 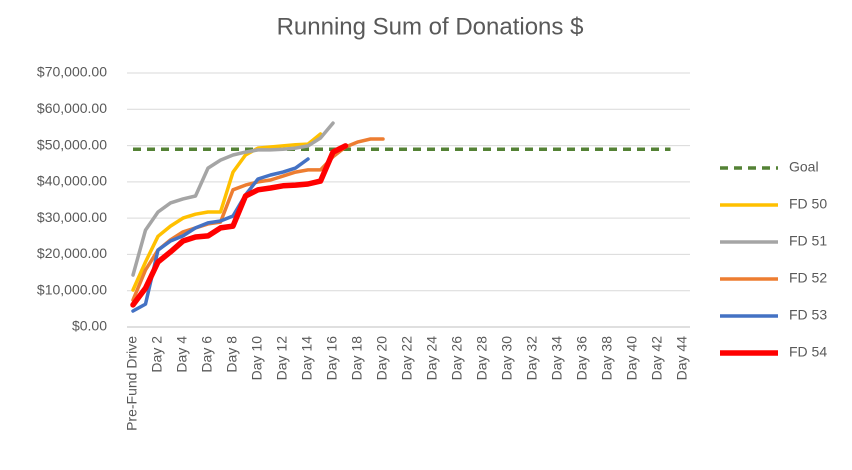 I want to click on y-tick-label: $30,000.00, so click(x=72, y=217).